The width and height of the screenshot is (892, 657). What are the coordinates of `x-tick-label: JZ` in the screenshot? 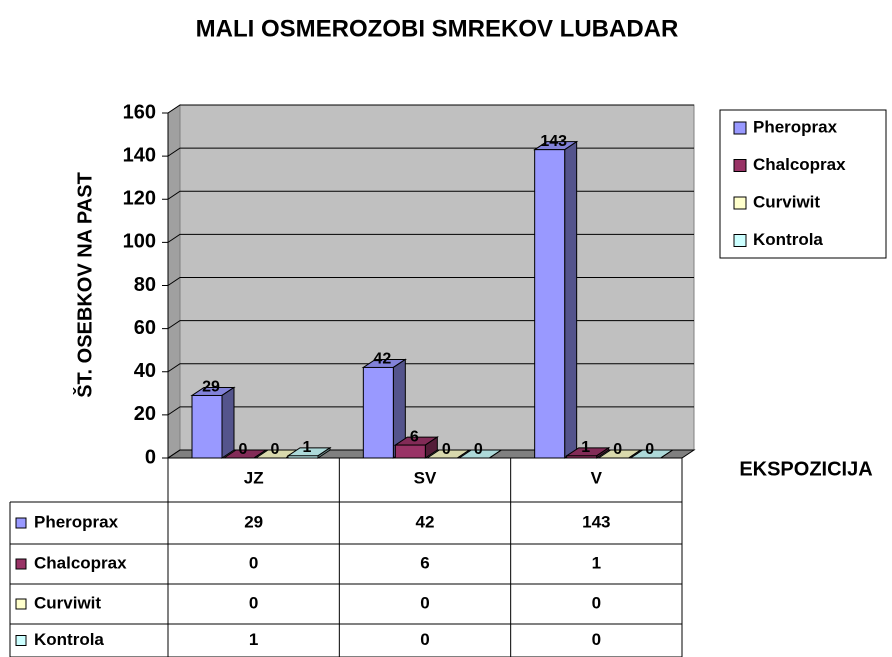 It's located at (254, 477).